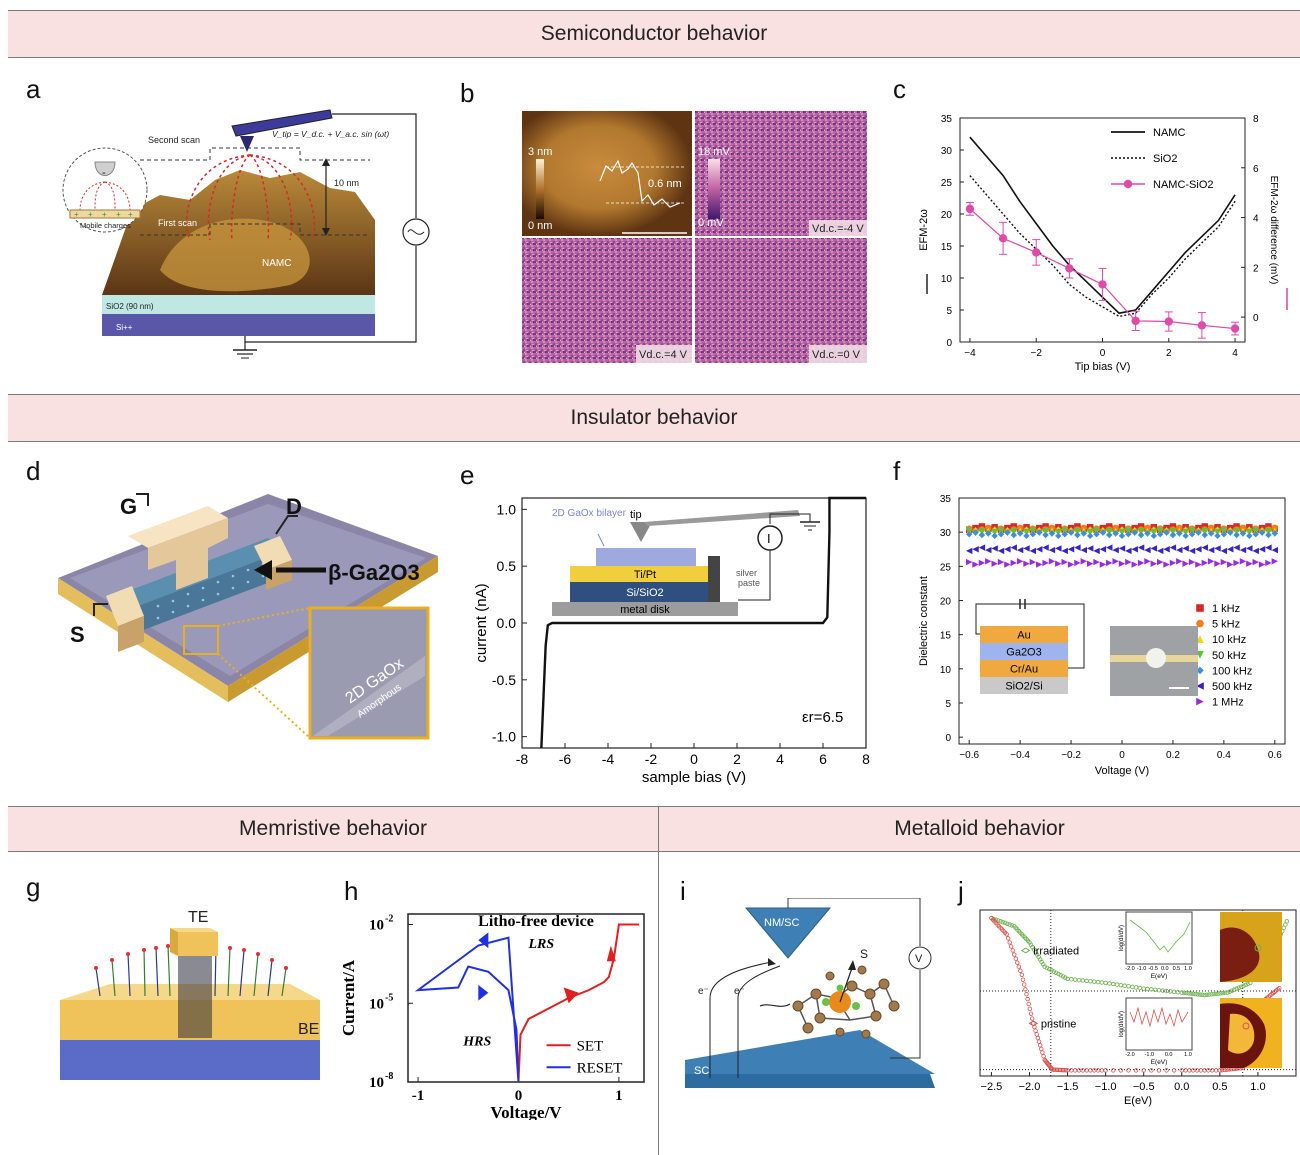  What do you see at coordinates (418, 1096) in the screenshot?
I see `x-tick-label: -1` at bounding box center [418, 1096].